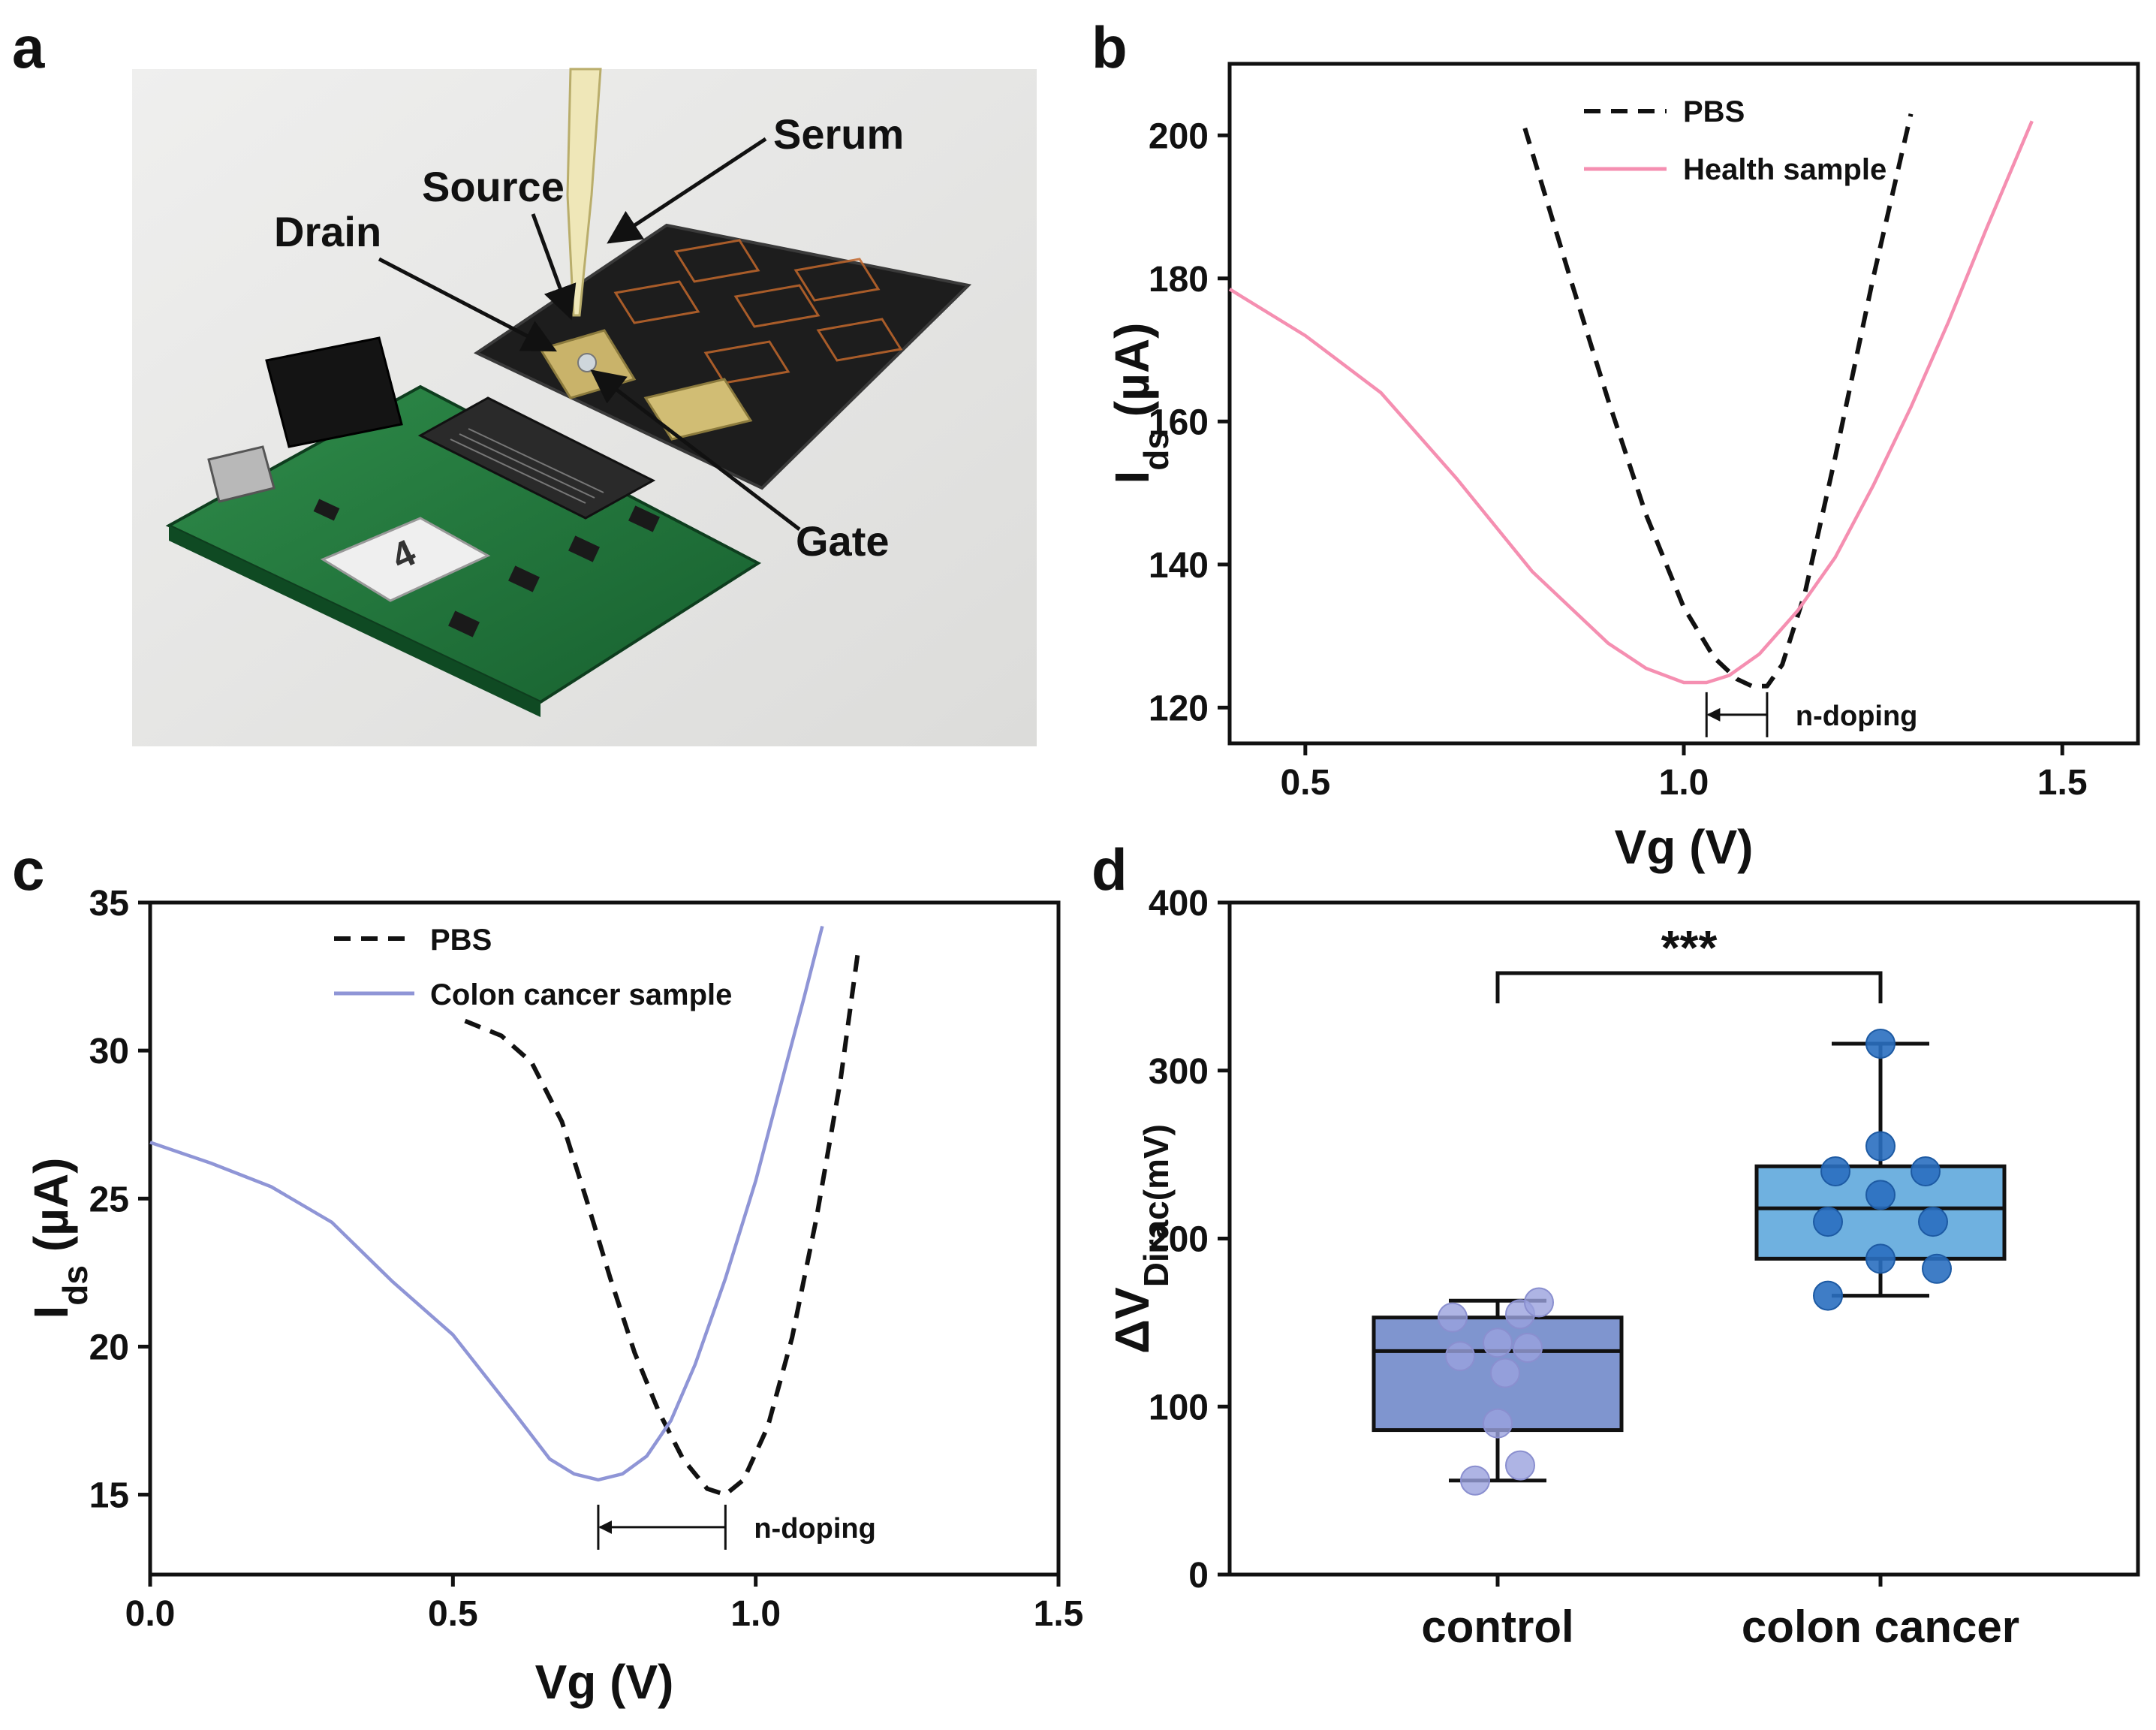 Image resolution: width=2156 pixels, height=1730 pixels. I want to click on label-source: Source, so click(493, 186).